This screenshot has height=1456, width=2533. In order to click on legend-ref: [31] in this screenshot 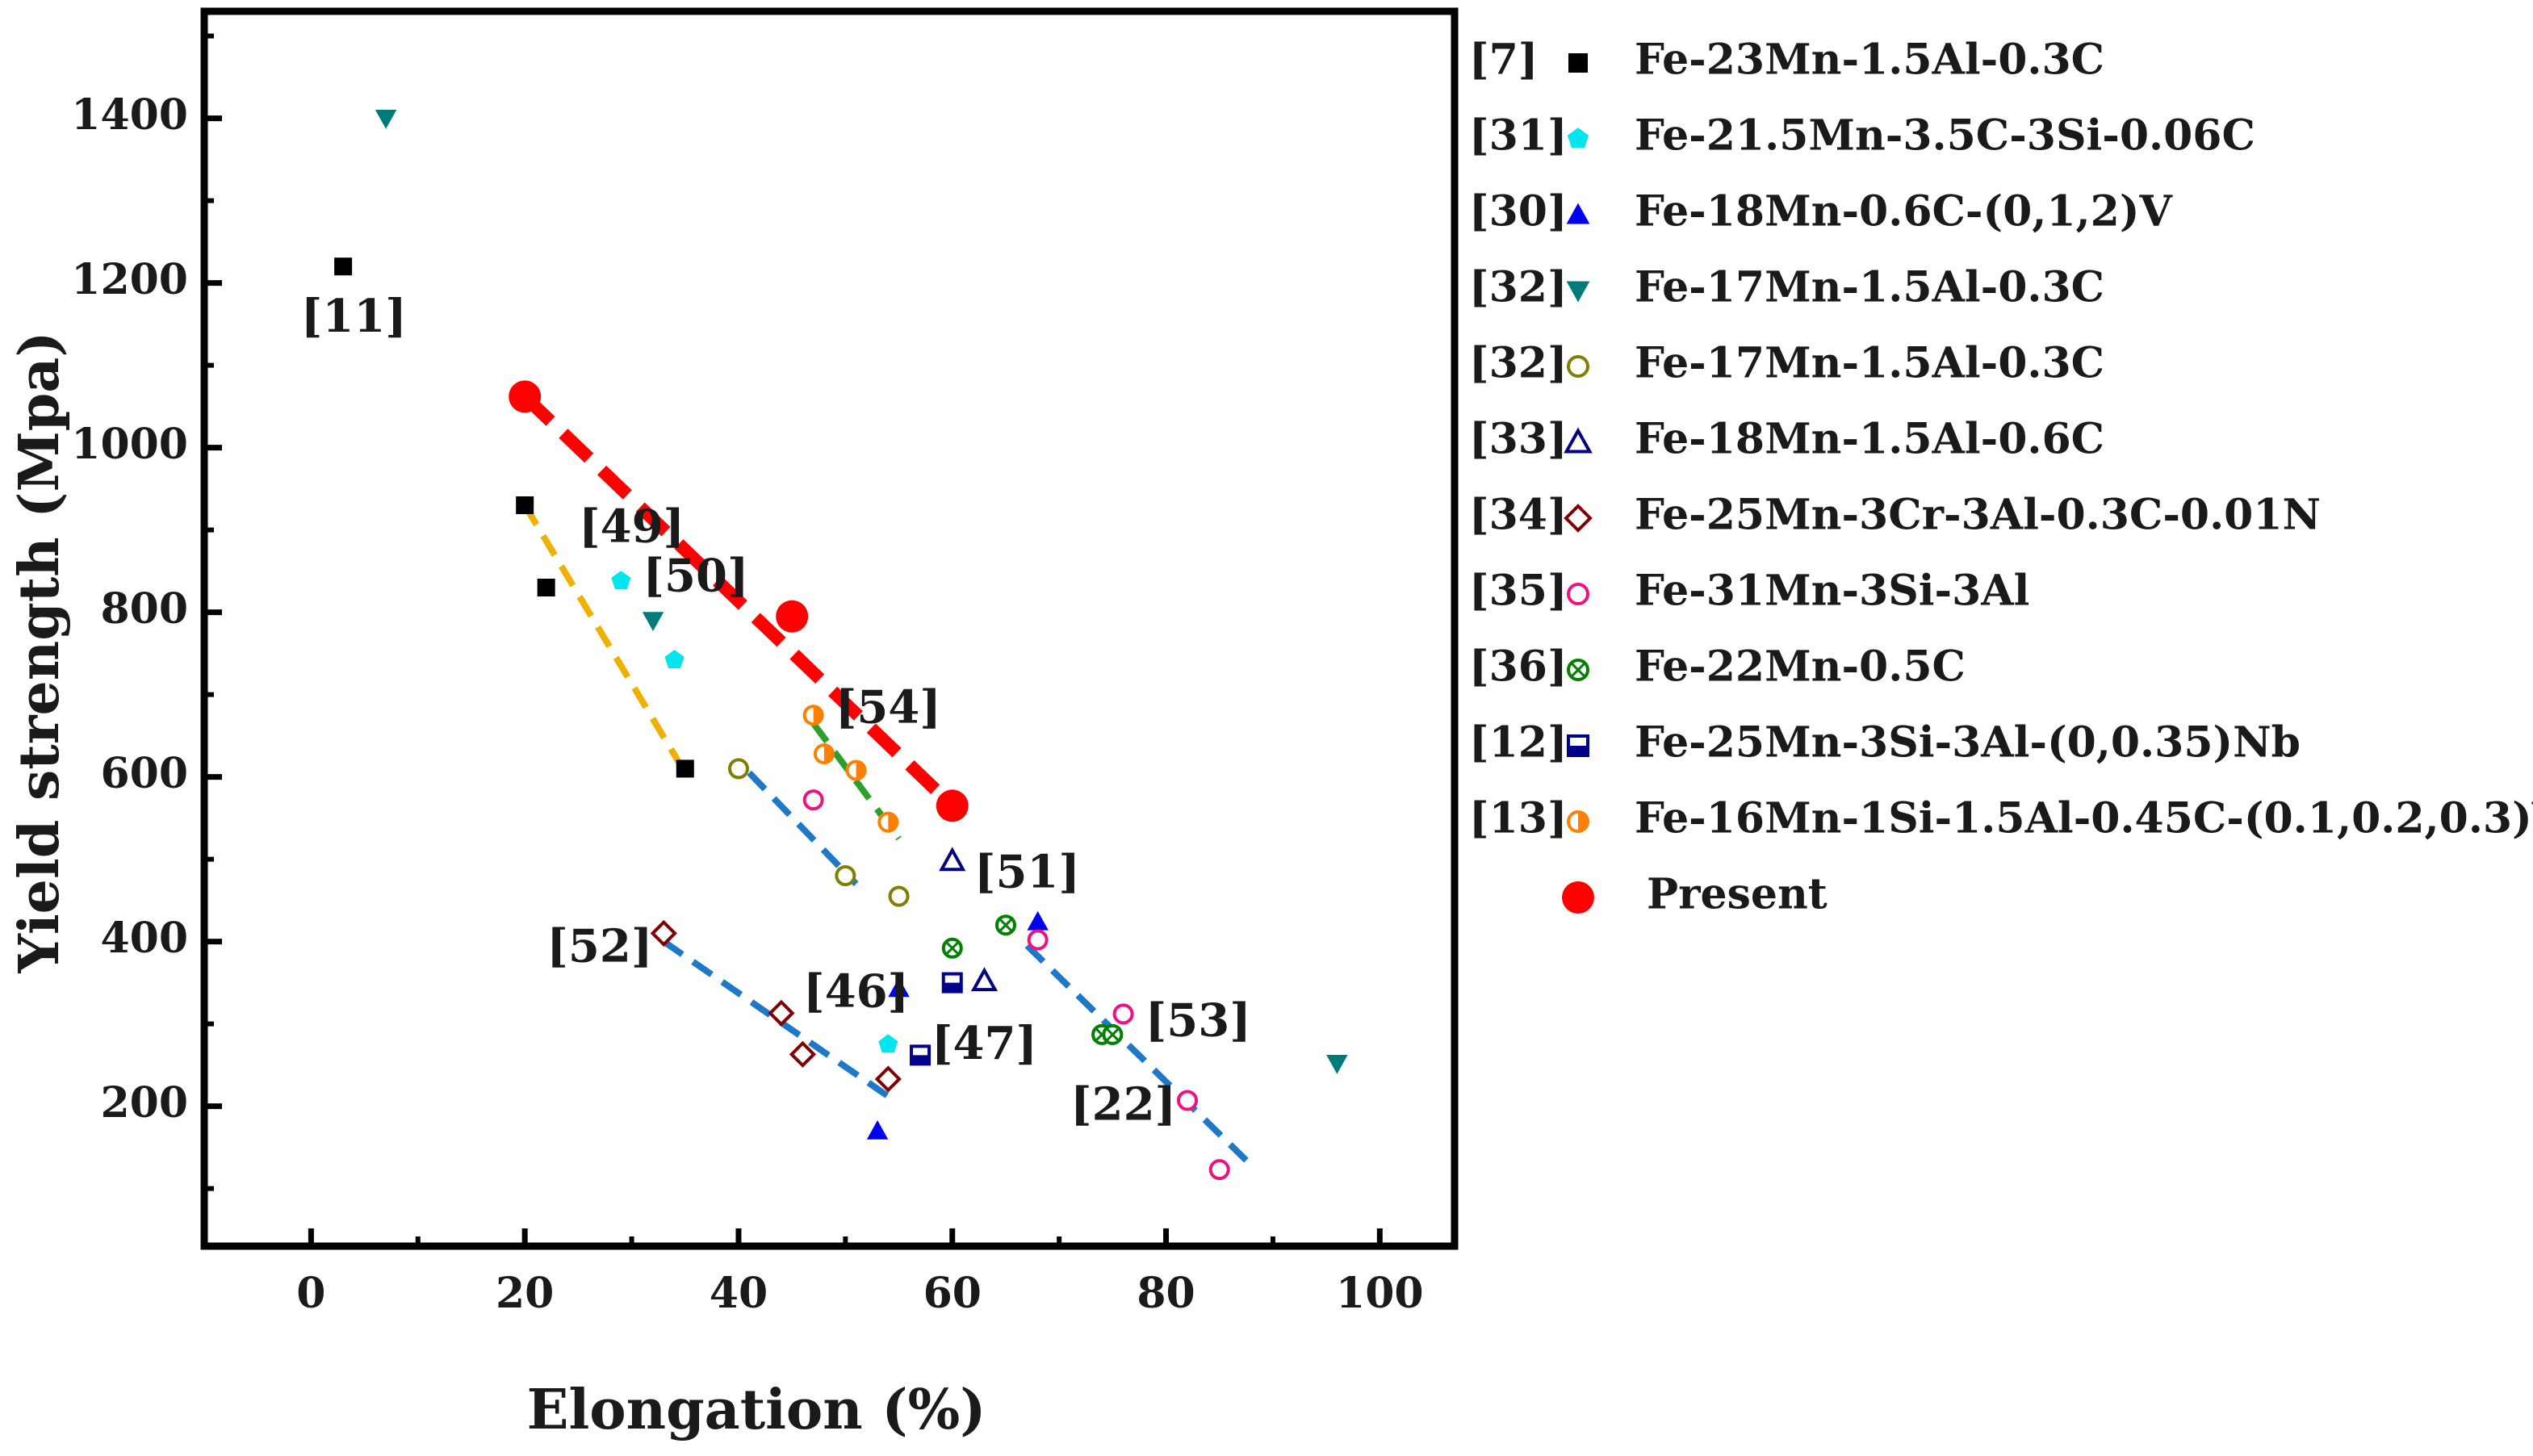, I will do `click(1518, 136)`.